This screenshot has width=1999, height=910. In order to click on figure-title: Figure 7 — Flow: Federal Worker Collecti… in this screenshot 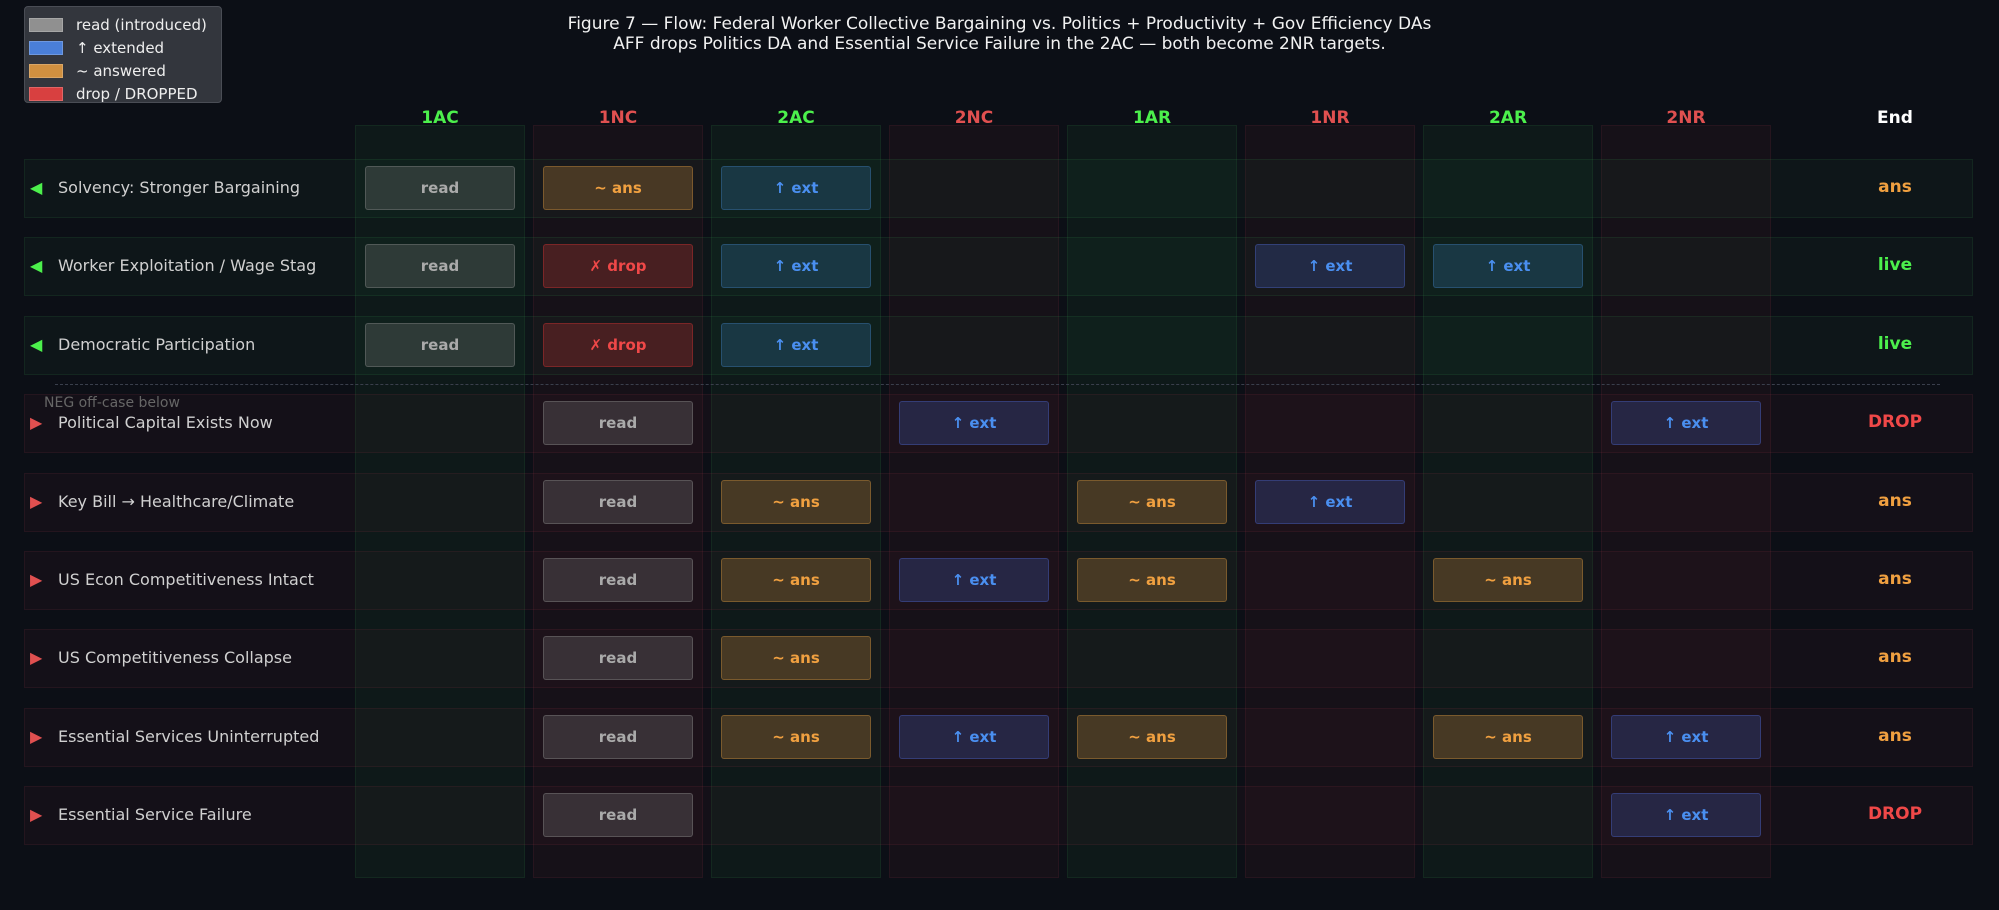, I will do `click(999, 24)`.